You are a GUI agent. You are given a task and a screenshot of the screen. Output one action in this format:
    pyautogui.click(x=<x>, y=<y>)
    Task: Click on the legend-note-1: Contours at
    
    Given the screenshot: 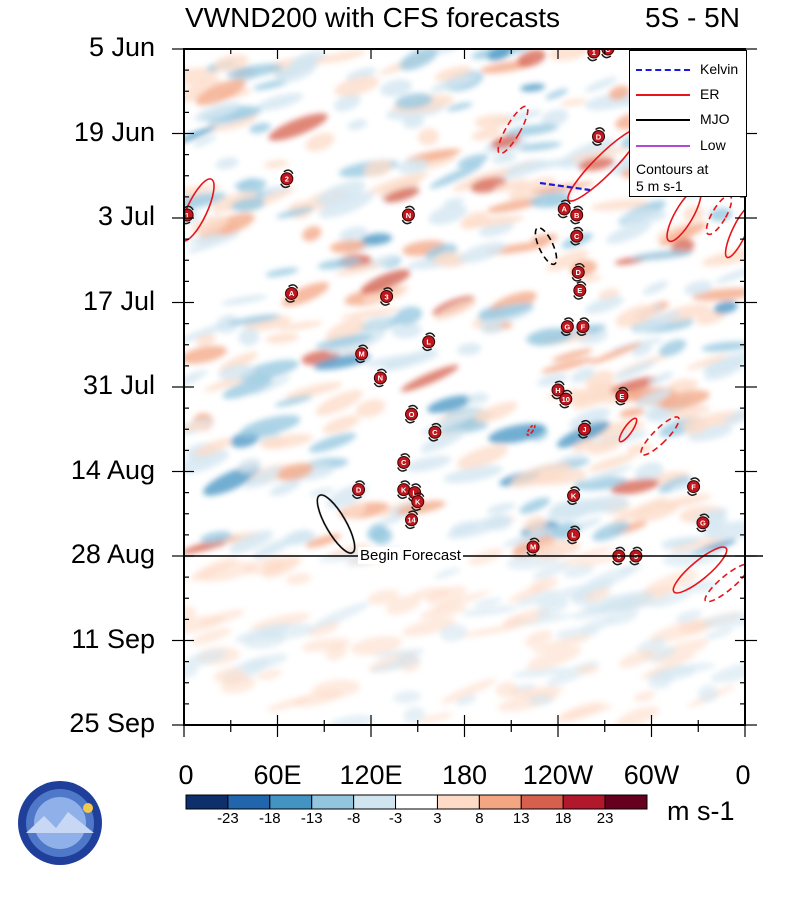 What is the action you would take?
    pyautogui.click(x=672, y=169)
    